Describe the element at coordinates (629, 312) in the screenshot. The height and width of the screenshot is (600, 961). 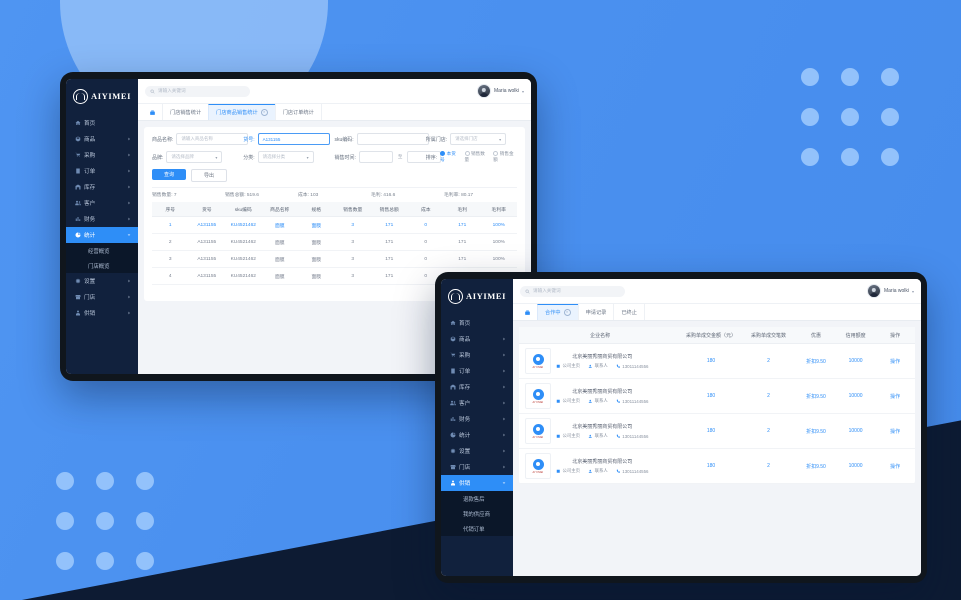
I see `tab-2: 已终止` at that location.